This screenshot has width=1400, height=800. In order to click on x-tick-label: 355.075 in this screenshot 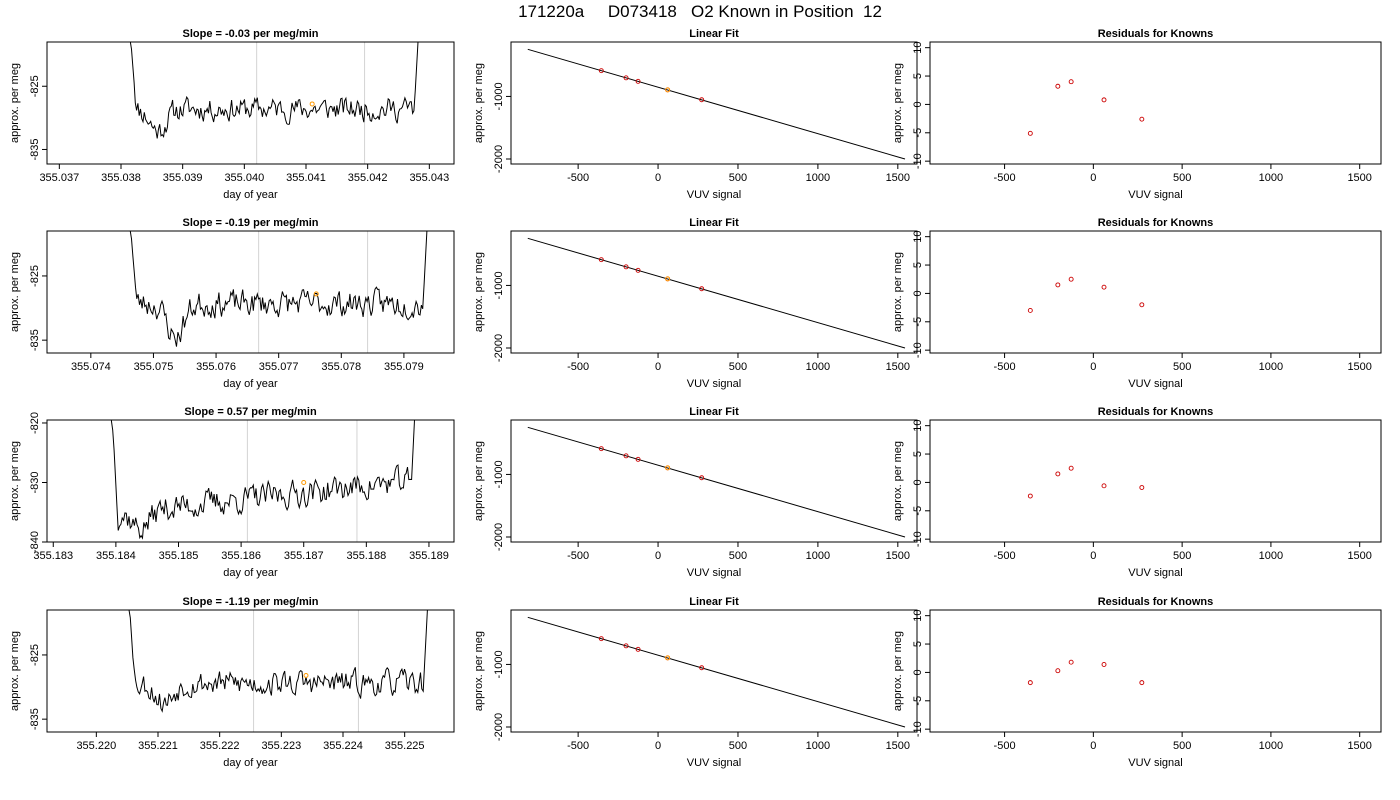, I will do `click(154, 367)`.